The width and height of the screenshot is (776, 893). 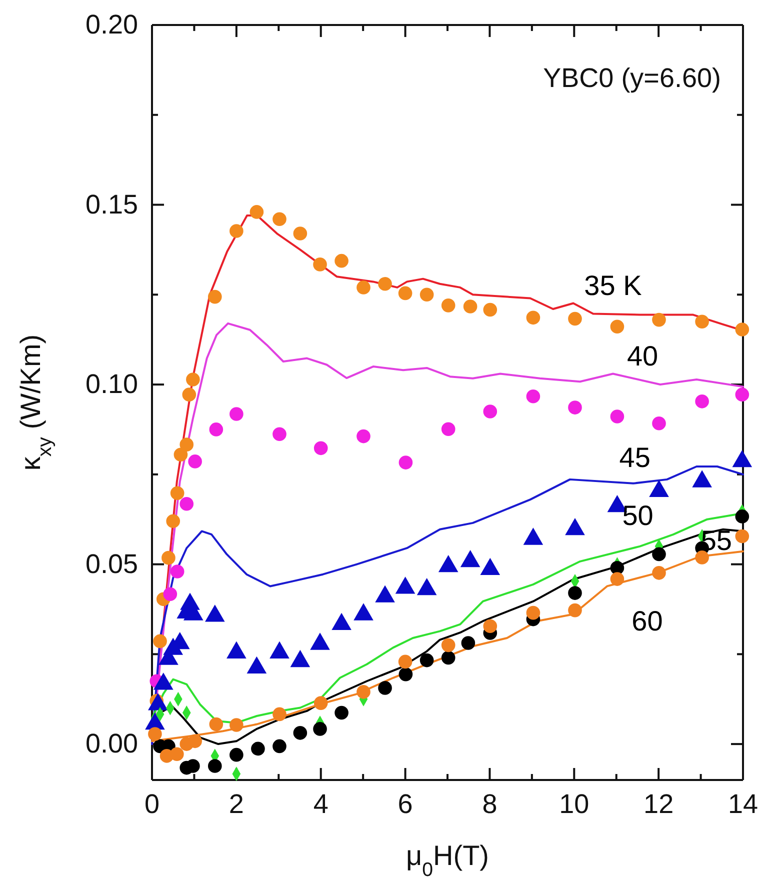 What do you see at coordinates (632, 78) in the screenshot?
I see `annotation: YBC0 (y=6.60)` at bounding box center [632, 78].